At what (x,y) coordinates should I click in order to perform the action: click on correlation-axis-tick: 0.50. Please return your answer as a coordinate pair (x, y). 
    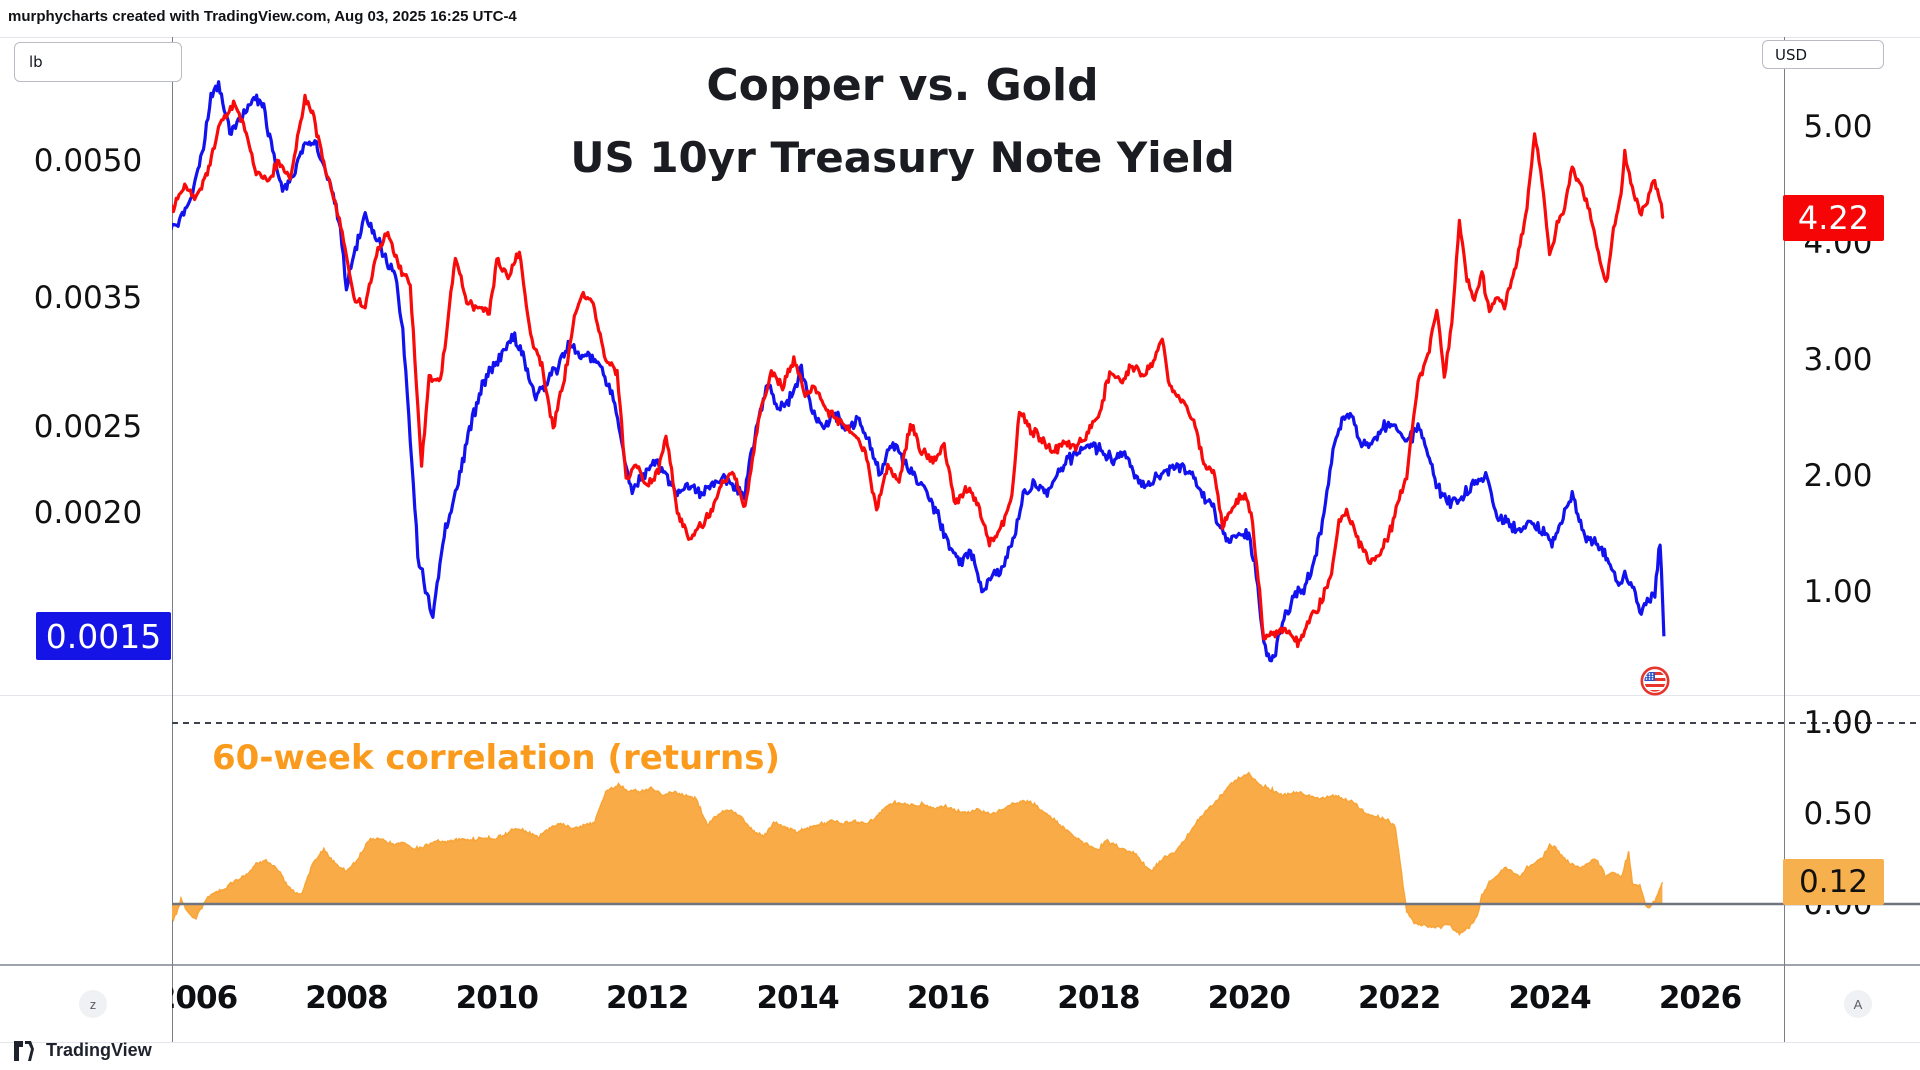
    Looking at the image, I should click on (1838, 813).